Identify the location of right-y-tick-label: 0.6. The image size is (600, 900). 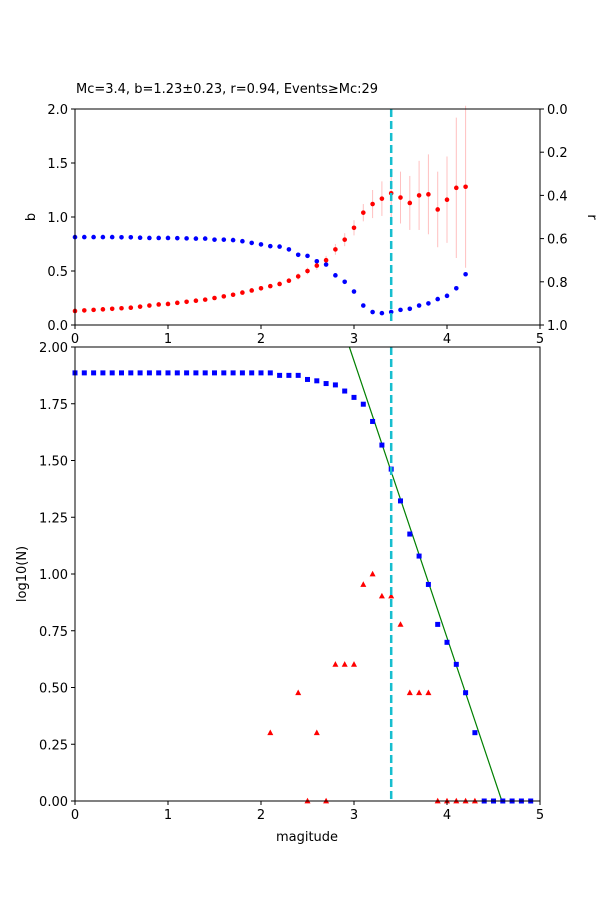
(557, 240).